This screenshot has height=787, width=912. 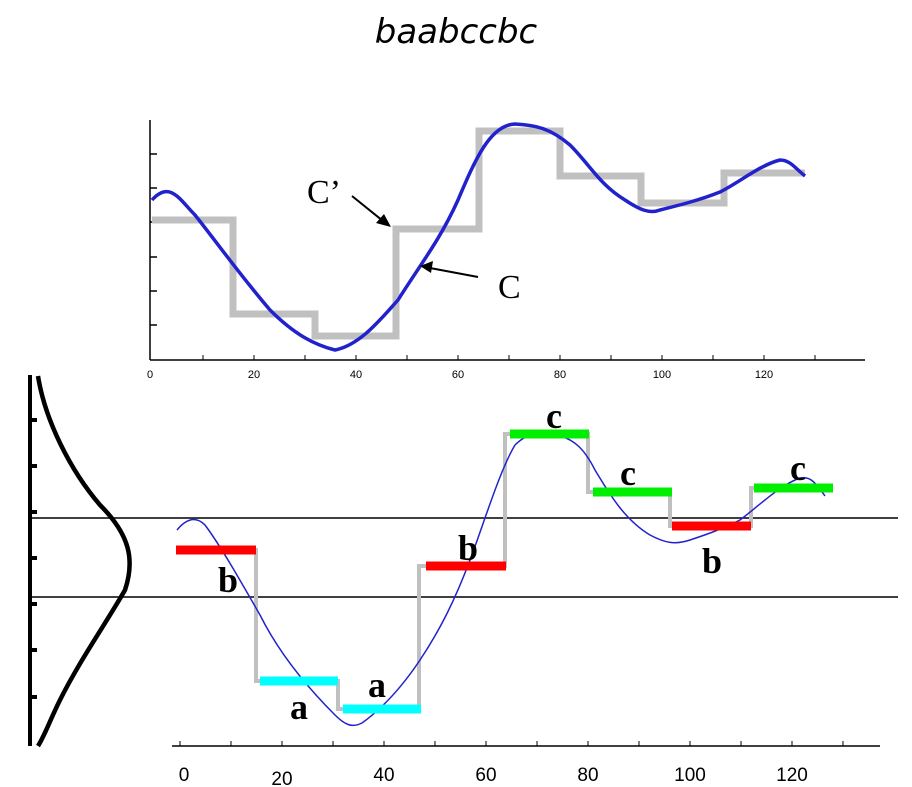 I want to click on approximation-arrowhead, so click(x=383, y=220).